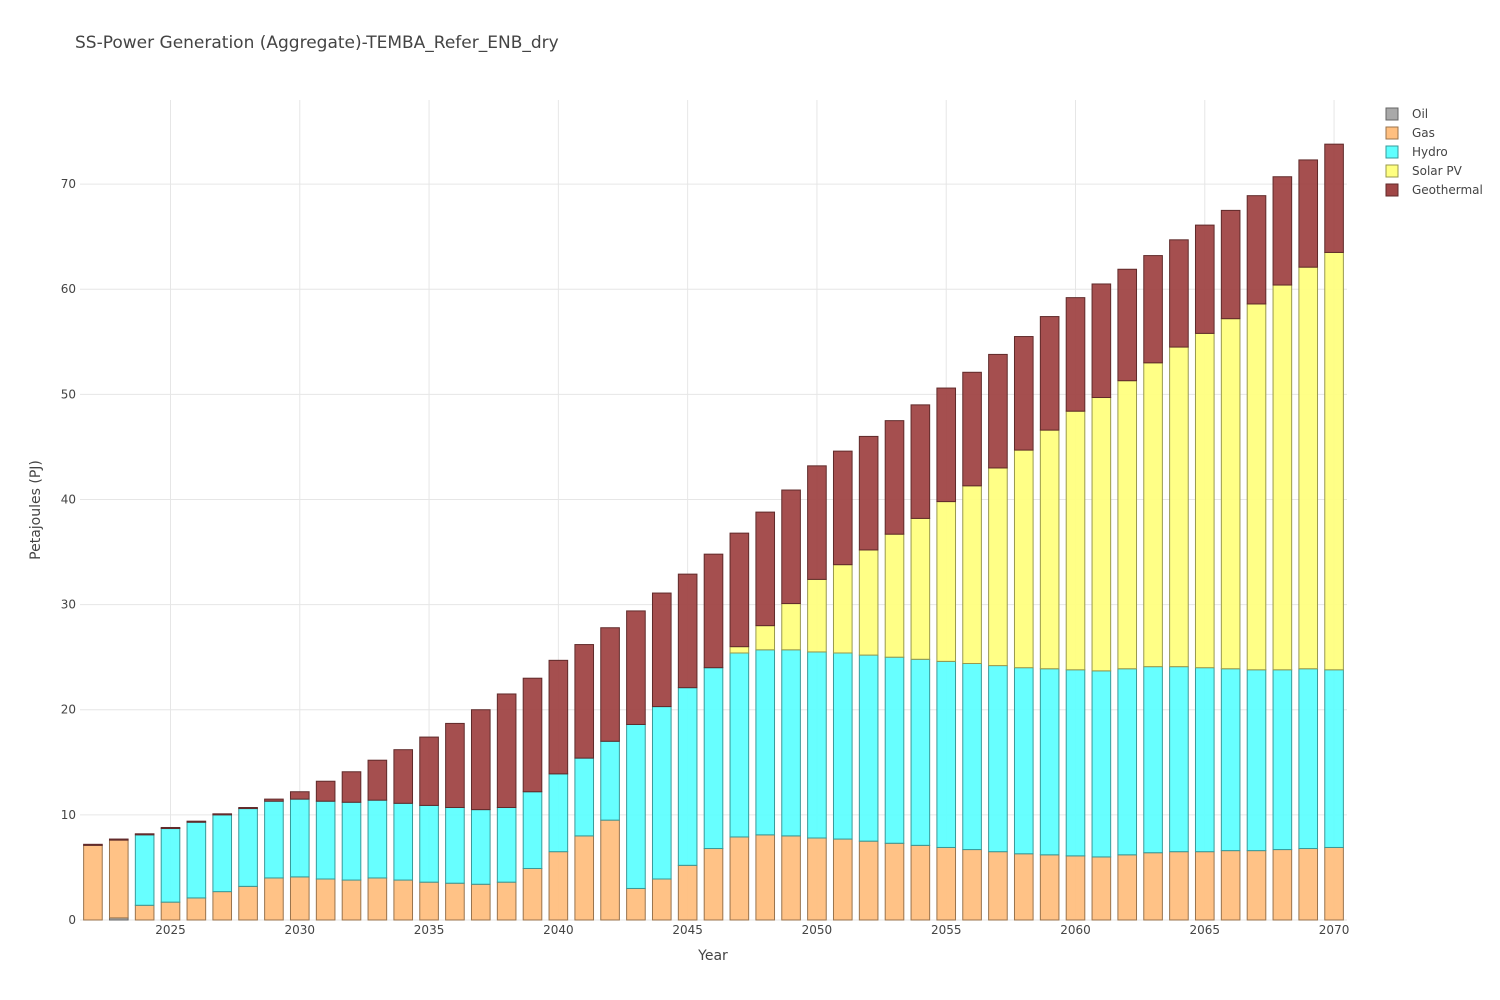 This screenshot has width=1500, height=1000. Describe the element at coordinates (72, 920) in the screenshot. I see `y-tick-label: 0` at that location.